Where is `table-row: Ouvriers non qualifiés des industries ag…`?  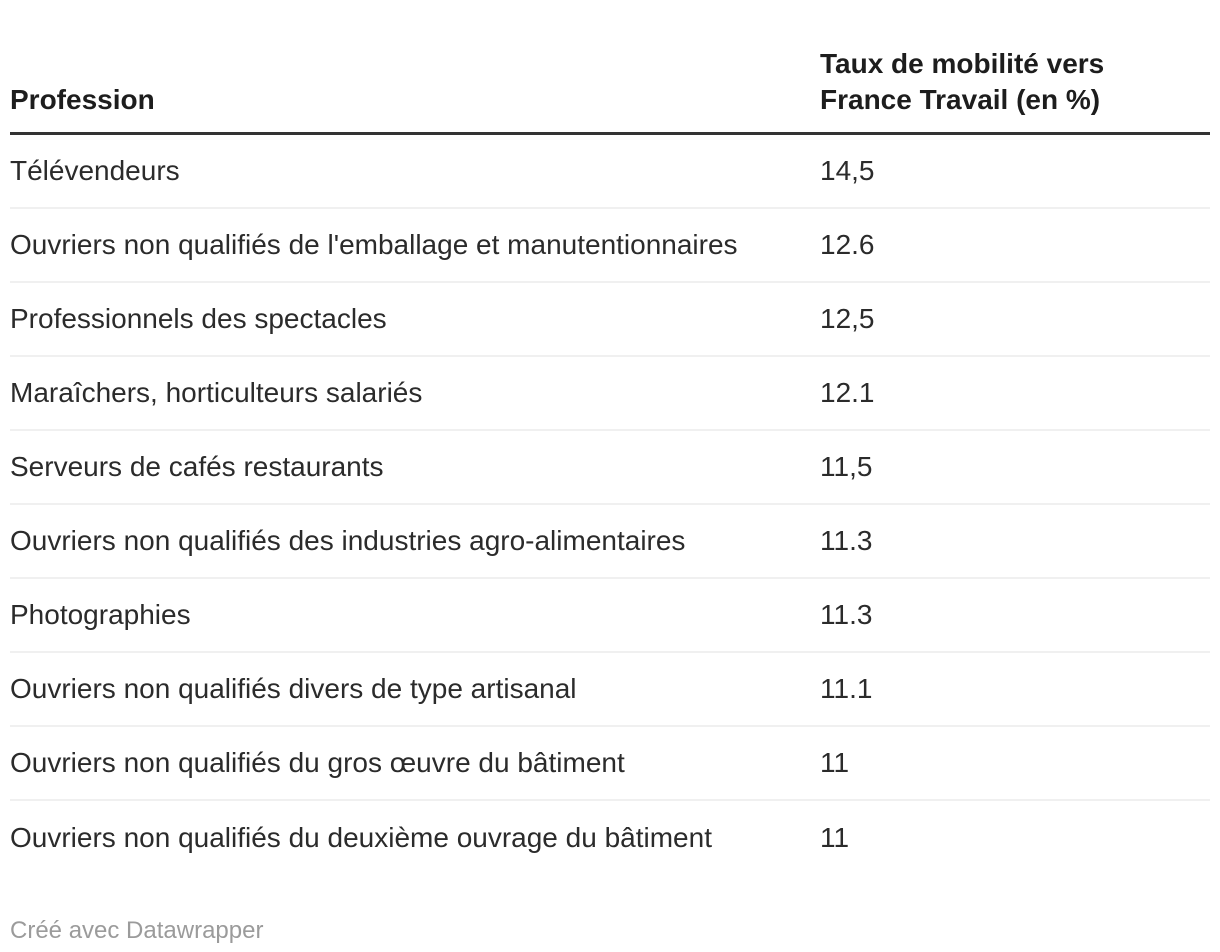 table-row: Ouvriers non qualifiés des industries ag… is located at coordinates (610, 542).